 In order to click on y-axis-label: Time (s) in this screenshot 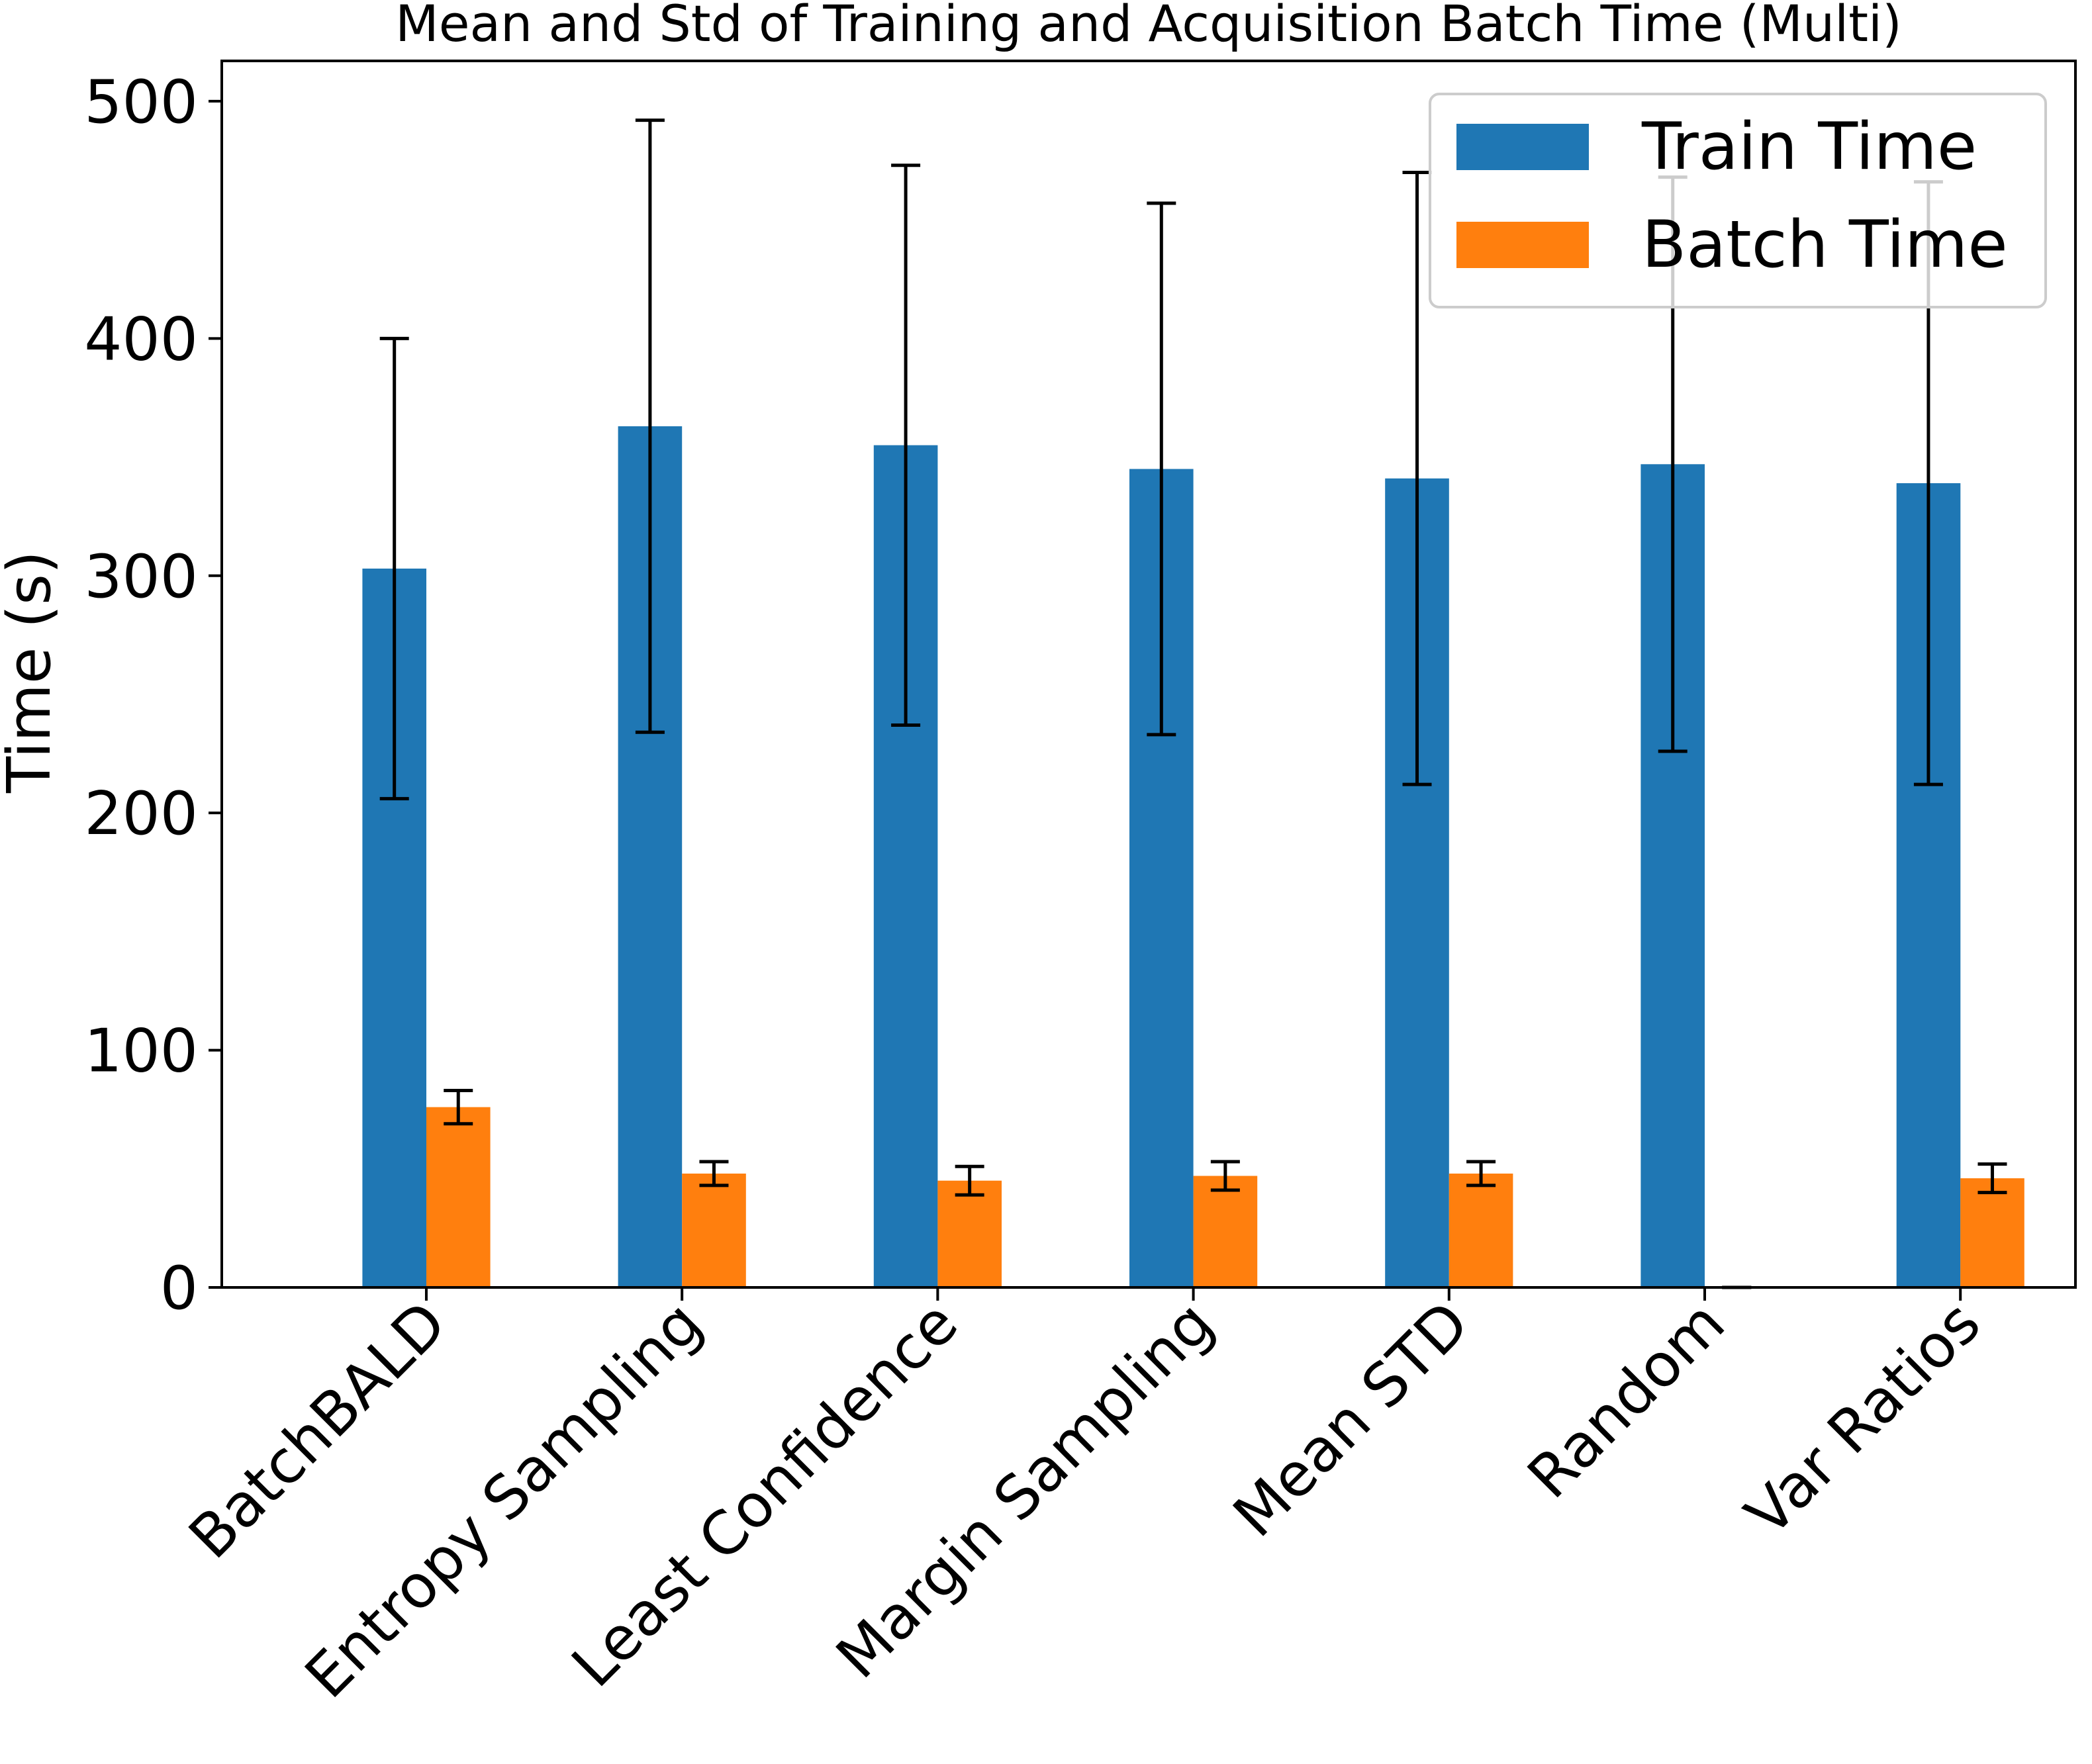, I will do `click(32, 672)`.